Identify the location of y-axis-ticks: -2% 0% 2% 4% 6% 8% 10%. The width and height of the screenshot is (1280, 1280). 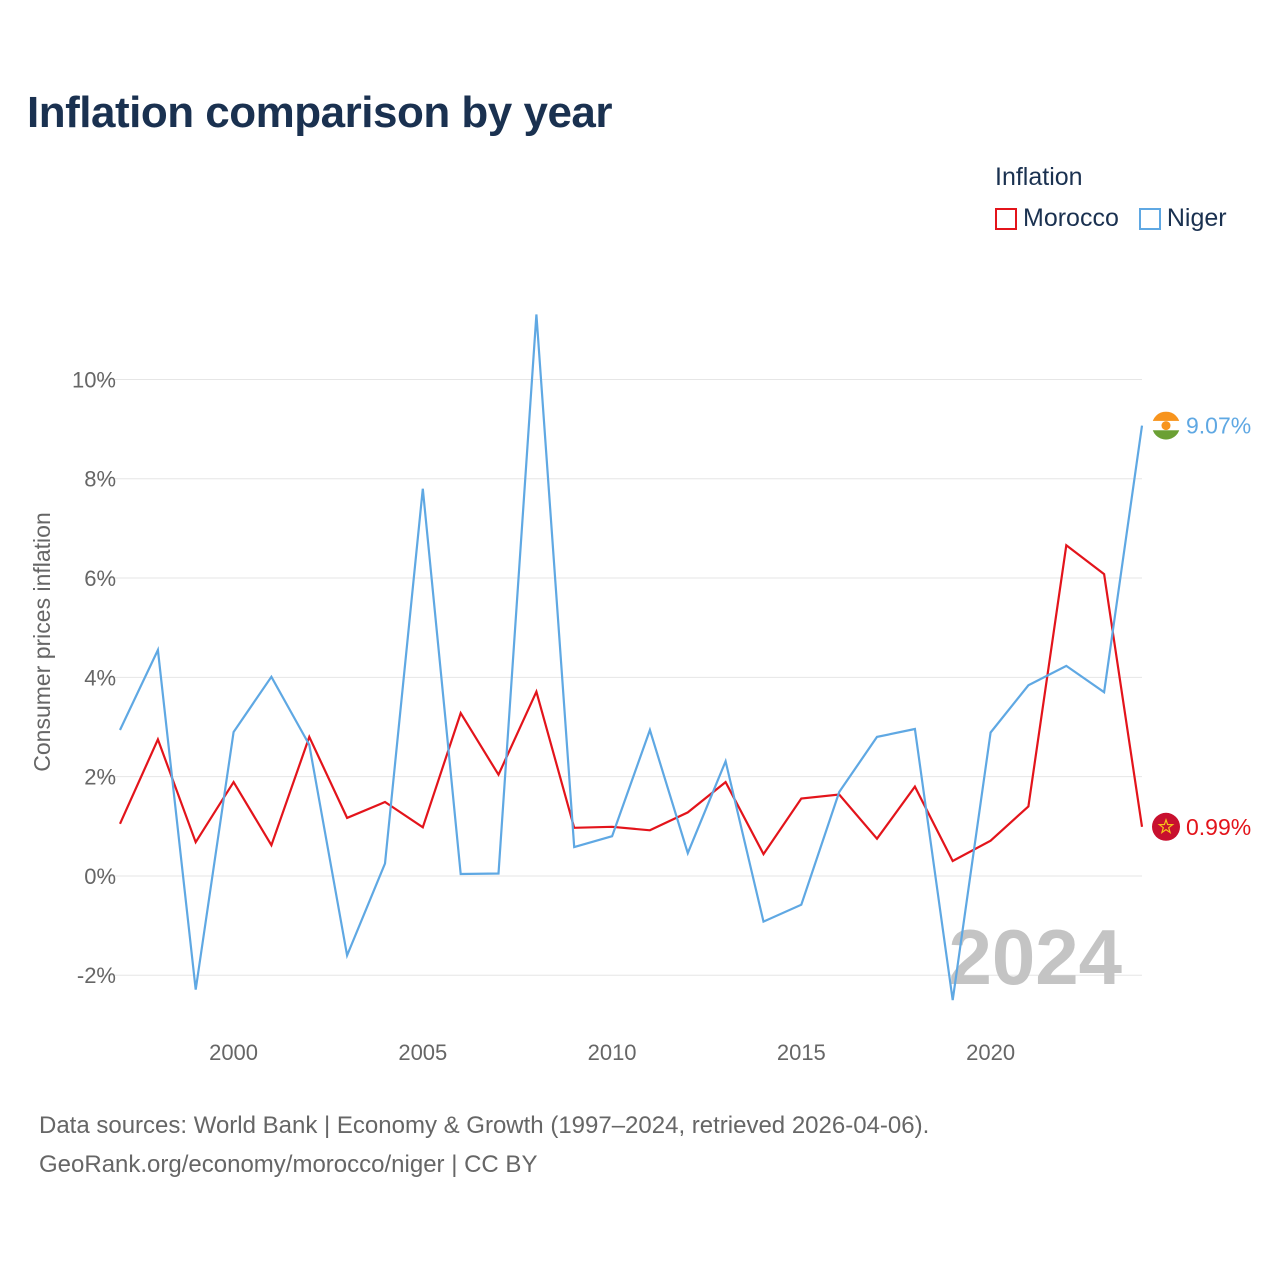
(94, 677).